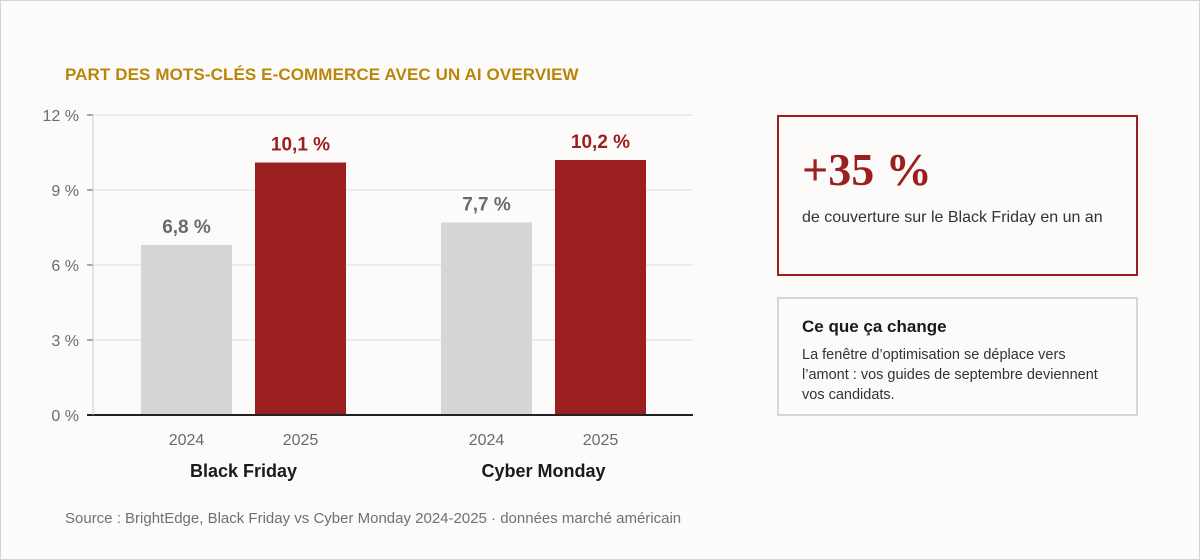  What do you see at coordinates (65, 266) in the screenshot?
I see `y-tick-label: 6 %` at bounding box center [65, 266].